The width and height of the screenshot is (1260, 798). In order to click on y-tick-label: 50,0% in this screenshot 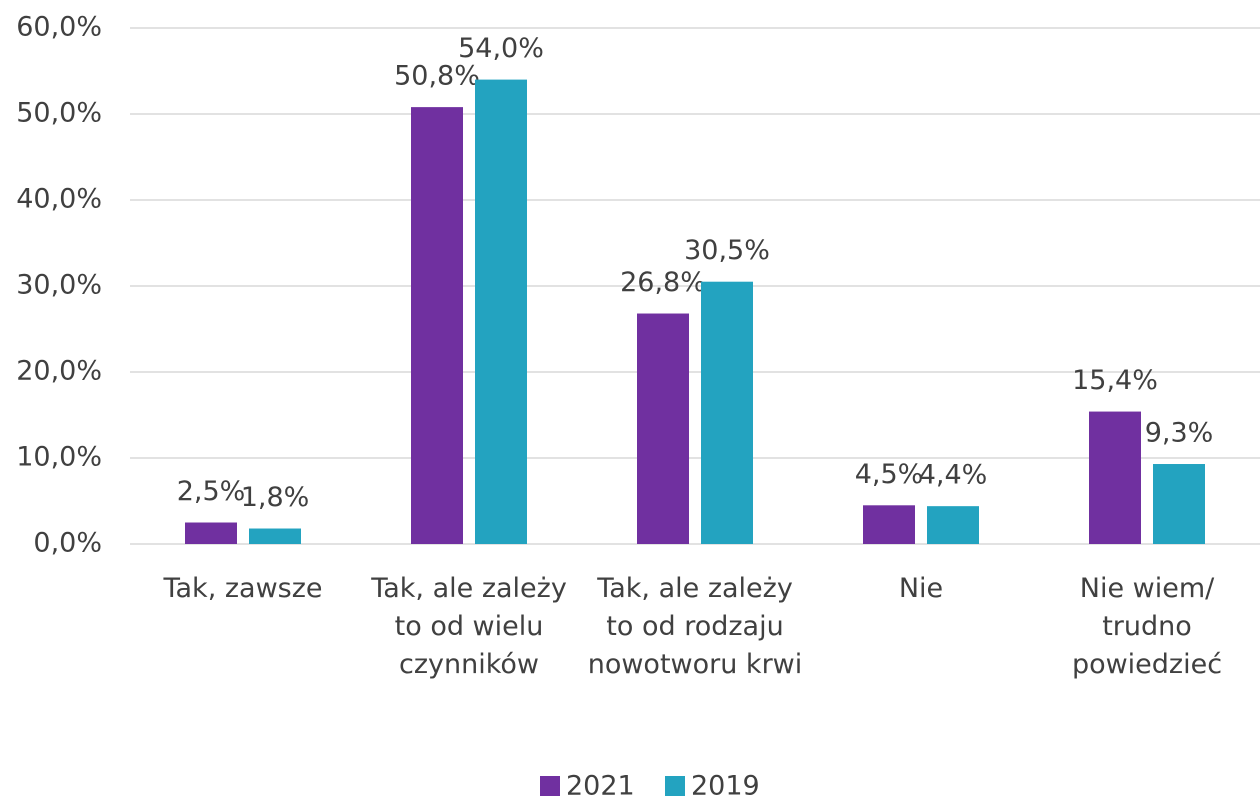, I will do `click(59, 113)`.